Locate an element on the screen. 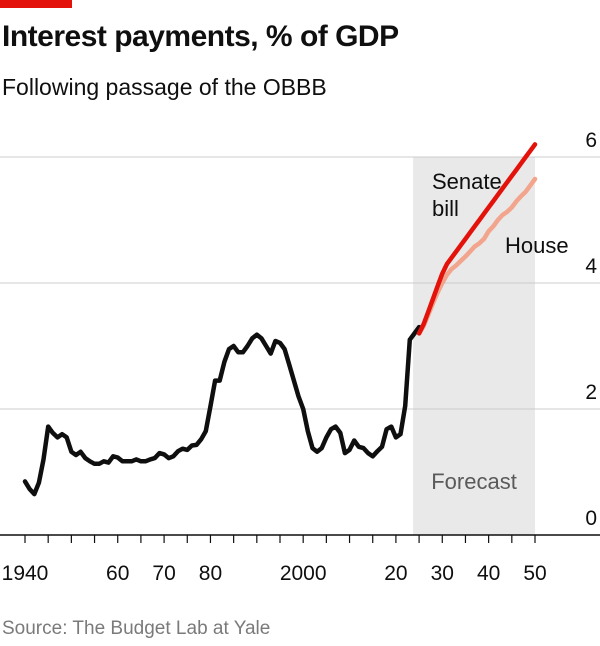 This screenshot has height=646, width=600. y-axis-ticks: 0 2 4 6 is located at coordinates (591, 329).